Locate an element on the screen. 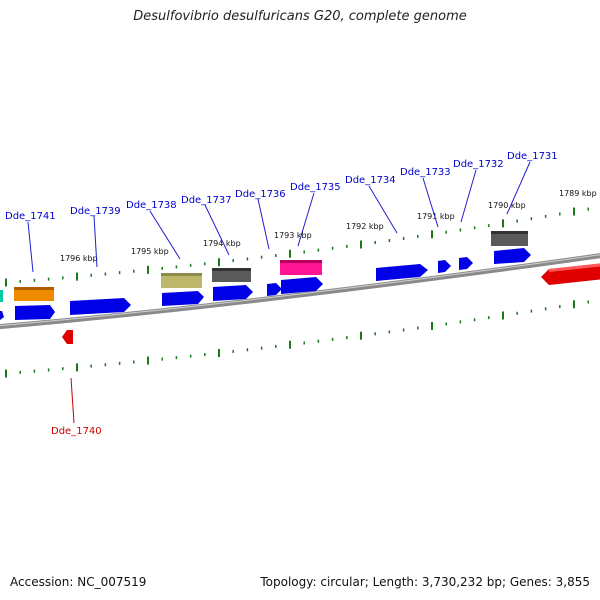 Image resolution: width=600 pixels, height=600 pixels. kbp-label-1790: 1790 kbp is located at coordinates (507, 205).